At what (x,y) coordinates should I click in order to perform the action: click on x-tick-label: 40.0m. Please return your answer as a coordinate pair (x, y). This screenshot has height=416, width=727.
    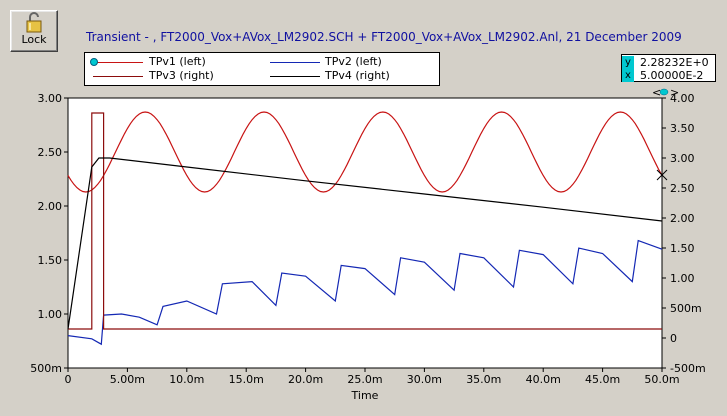
    Looking at the image, I should click on (543, 379).